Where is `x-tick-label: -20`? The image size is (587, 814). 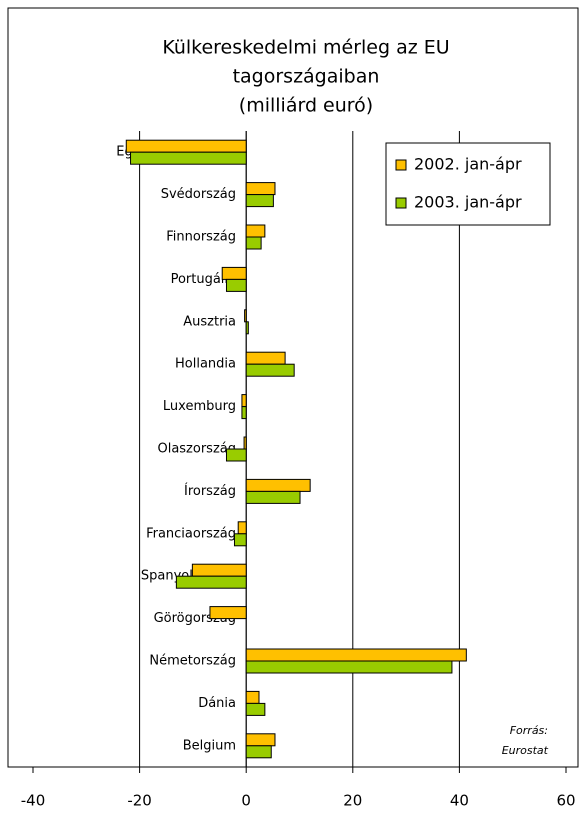
x-tick-label: -20 is located at coordinates (139, 801).